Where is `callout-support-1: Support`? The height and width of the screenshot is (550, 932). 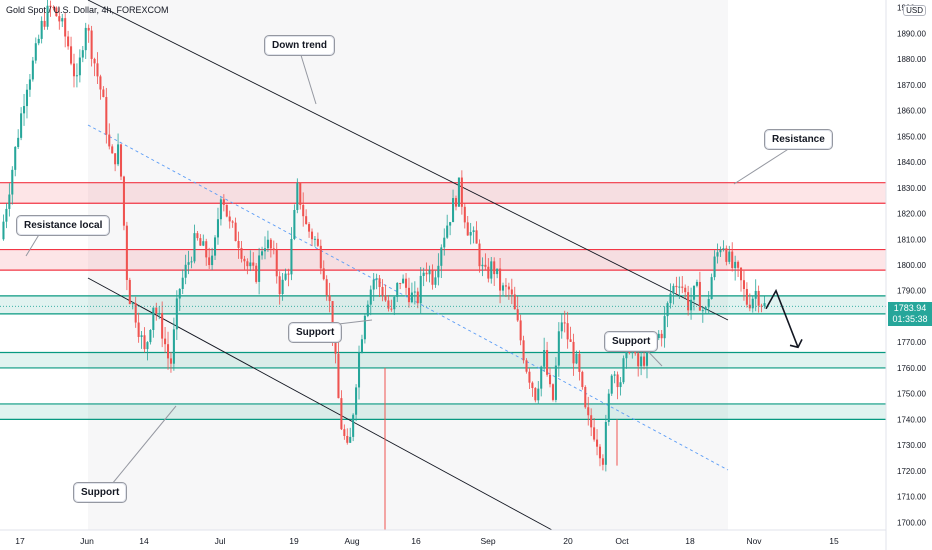
callout-support-1: Support is located at coordinates (315, 332).